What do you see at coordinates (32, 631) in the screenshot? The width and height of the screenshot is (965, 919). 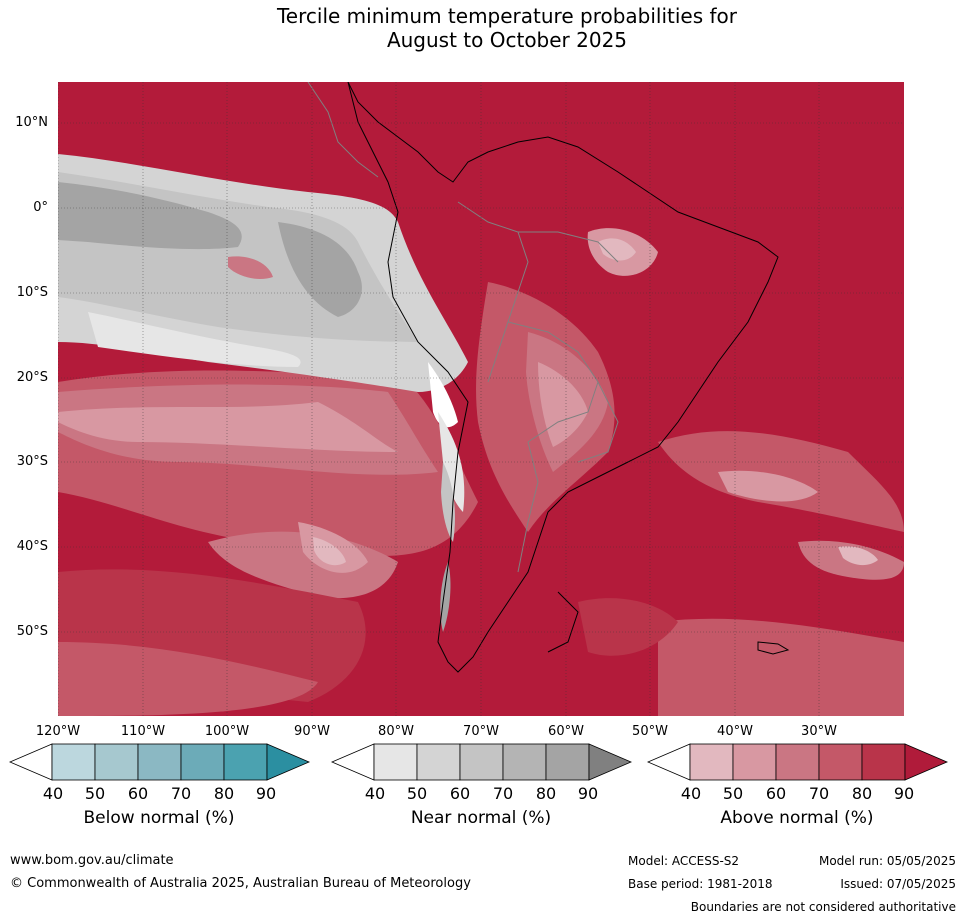 I see `lat-label-50s: 50°S` at bounding box center [32, 631].